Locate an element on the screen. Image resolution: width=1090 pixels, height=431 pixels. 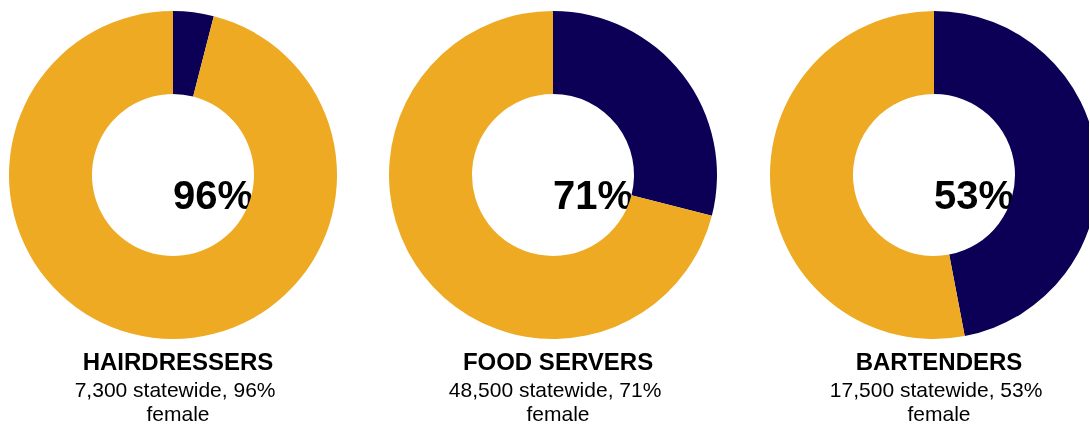
text: 48,500 statewide, 71% female is located at coordinates (558, 401).